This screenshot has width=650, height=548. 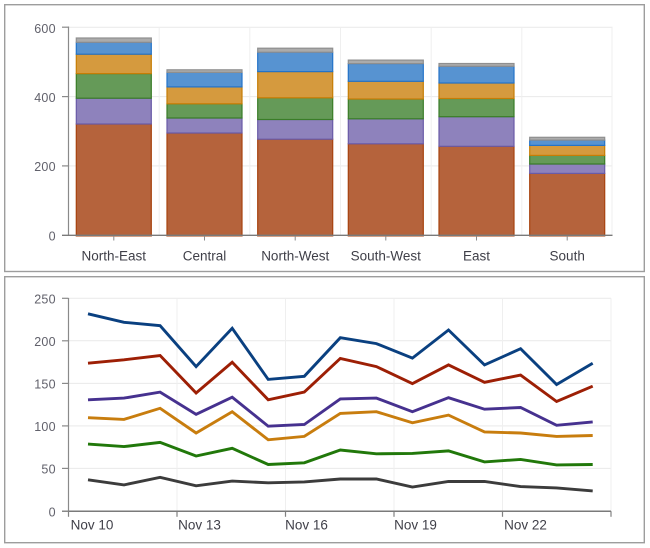 What do you see at coordinates (92, 525) in the screenshot?
I see `svg-text: Nov 10` at bounding box center [92, 525].